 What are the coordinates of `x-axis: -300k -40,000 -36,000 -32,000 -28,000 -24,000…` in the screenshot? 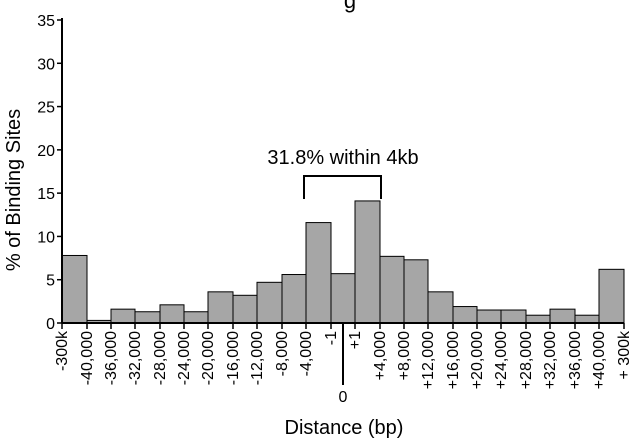 It's located at (343, 355).